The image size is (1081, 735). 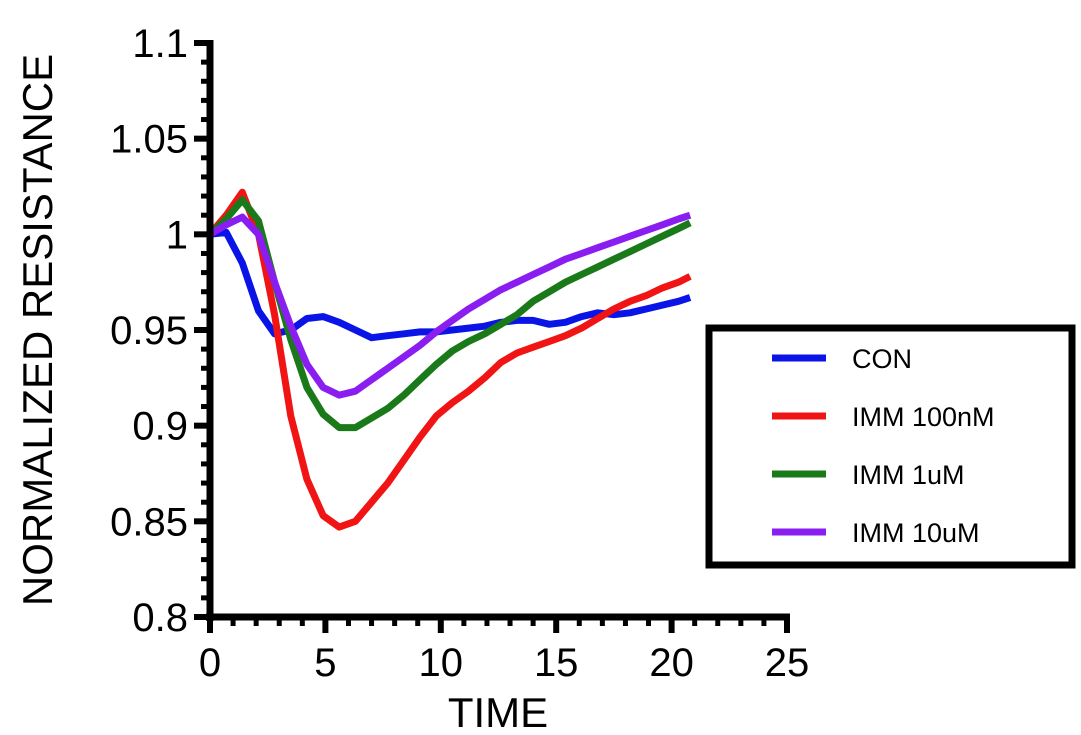 I want to click on y-tick-label: 0.95, so click(x=149, y=331).